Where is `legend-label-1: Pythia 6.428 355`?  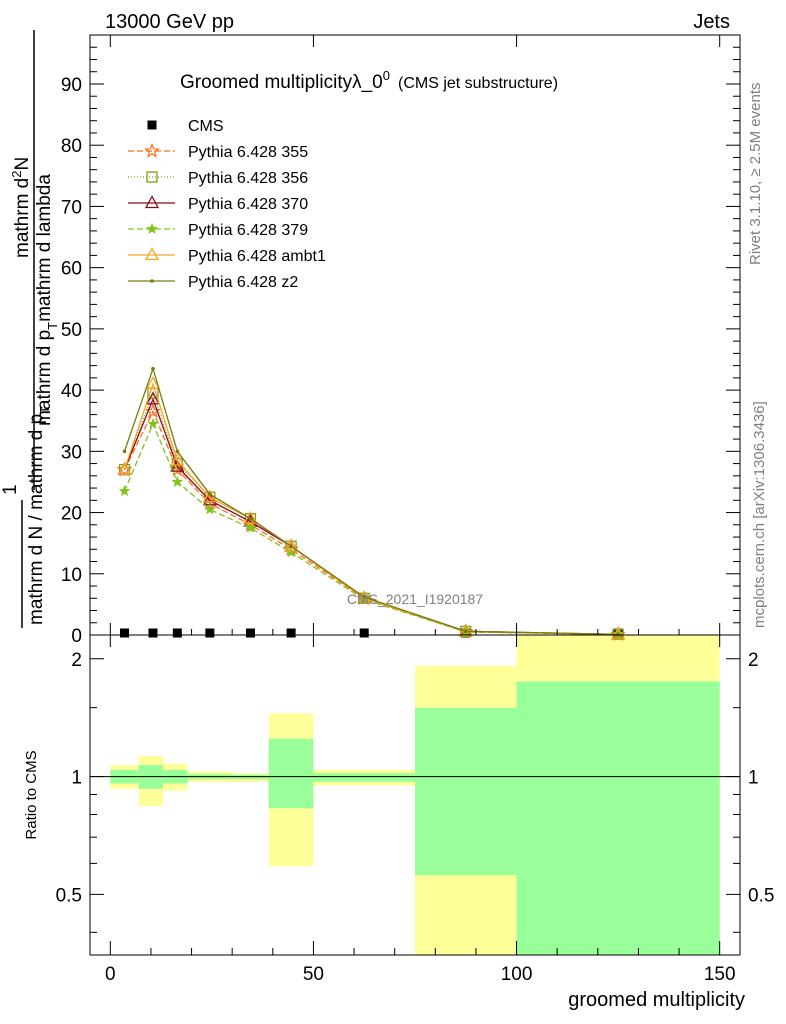
legend-label-1: Pythia 6.428 355 is located at coordinates (248, 152).